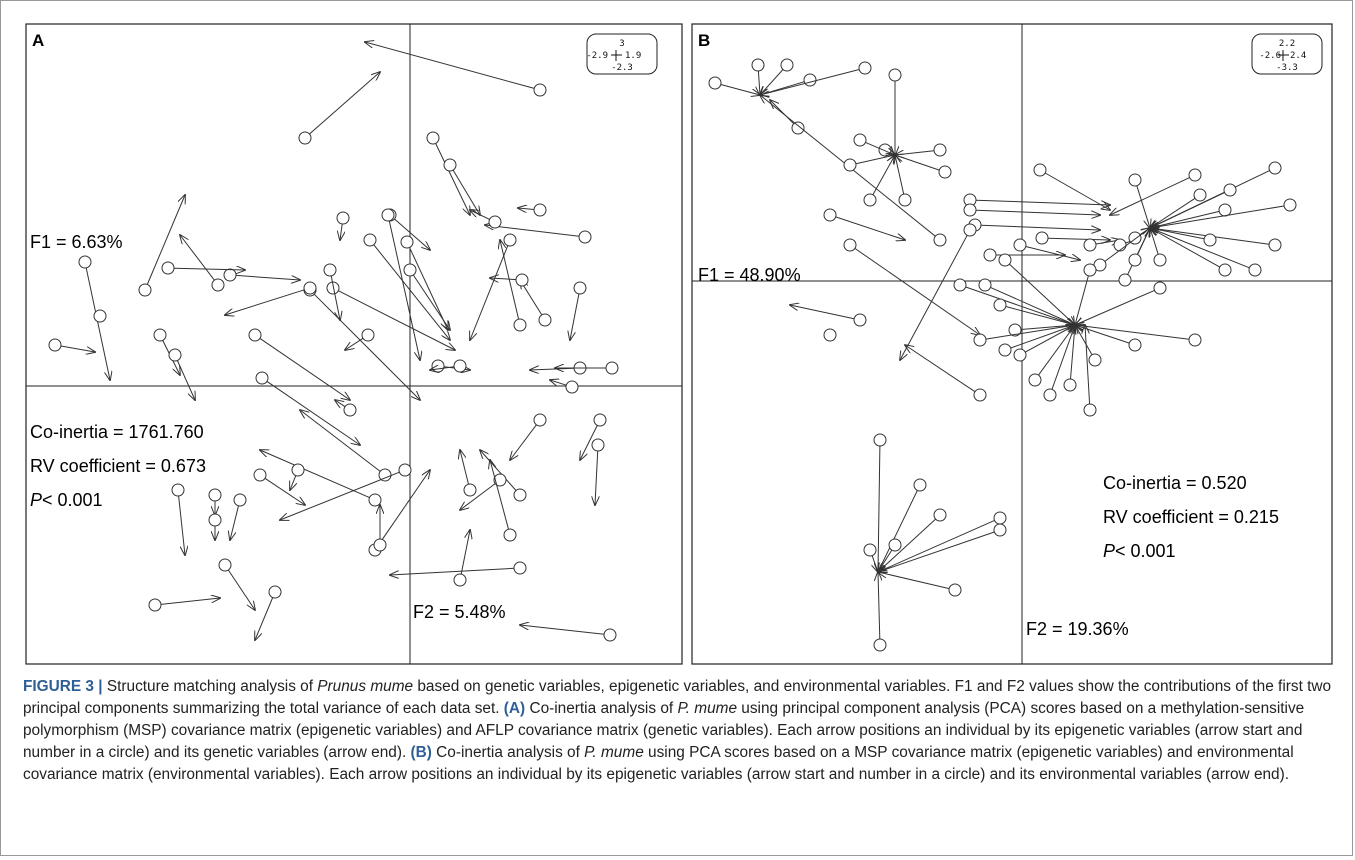 The width and height of the screenshot is (1355, 860). Describe the element at coordinates (1298, 56) in the screenshot. I see `panel-b-scale-right: 2.4` at that location.